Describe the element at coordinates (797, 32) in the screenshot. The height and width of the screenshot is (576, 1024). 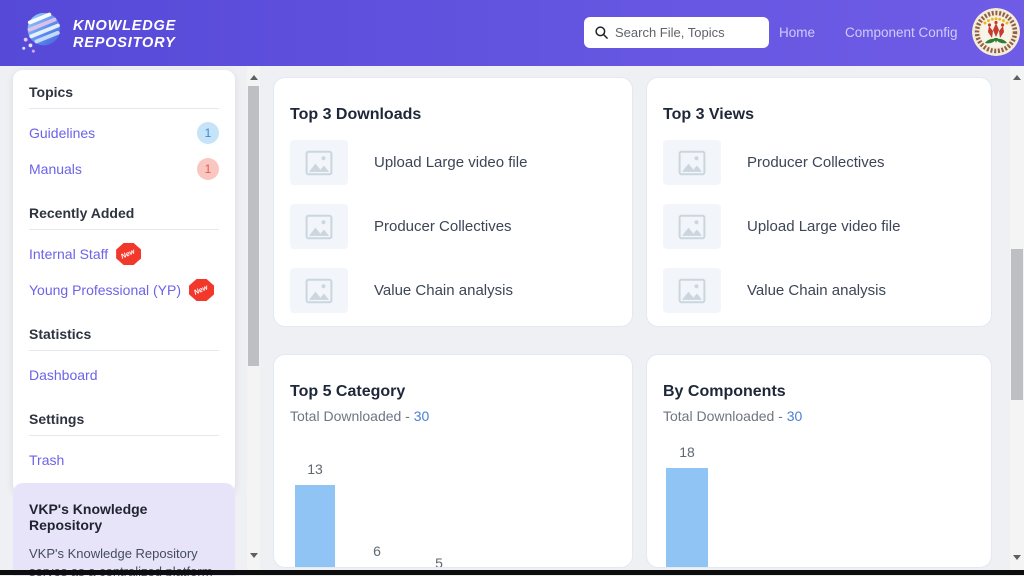
I see `nav-home: Home` at that location.